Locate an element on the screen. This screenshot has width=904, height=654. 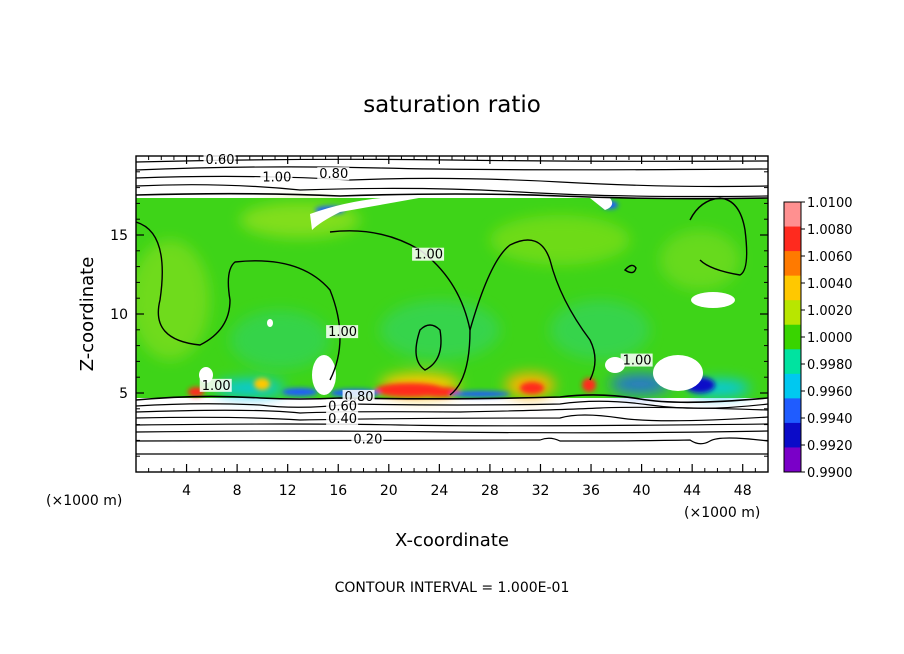
colorbar-tick-label: 0.9920 is located at coordinates (830, 446).